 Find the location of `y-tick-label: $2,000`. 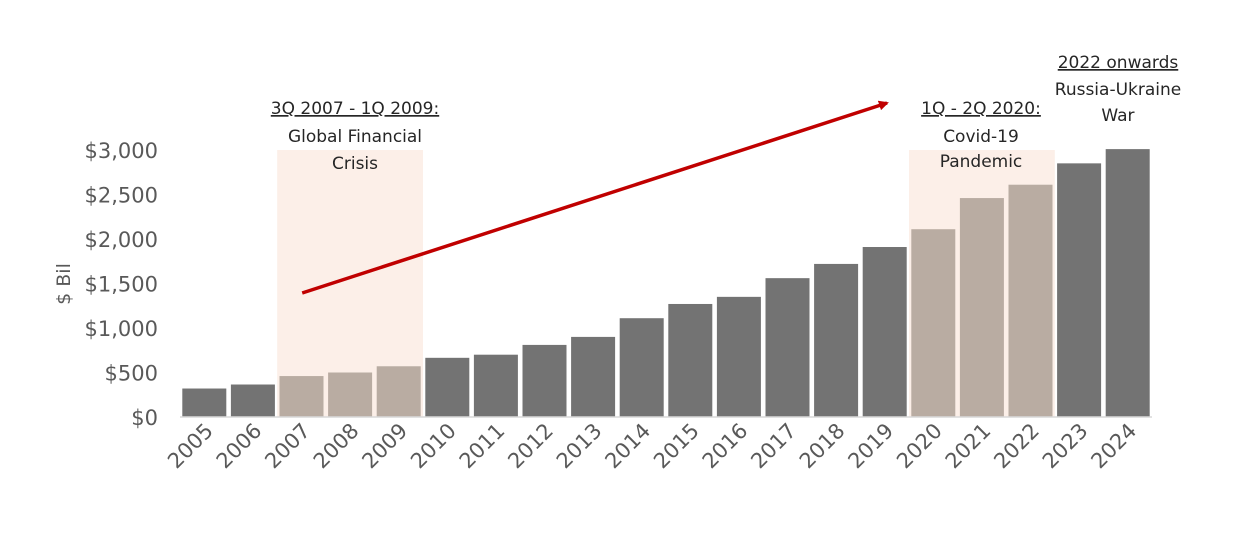

y-tick-label: $2,000 is located at coordinates (121, 240).